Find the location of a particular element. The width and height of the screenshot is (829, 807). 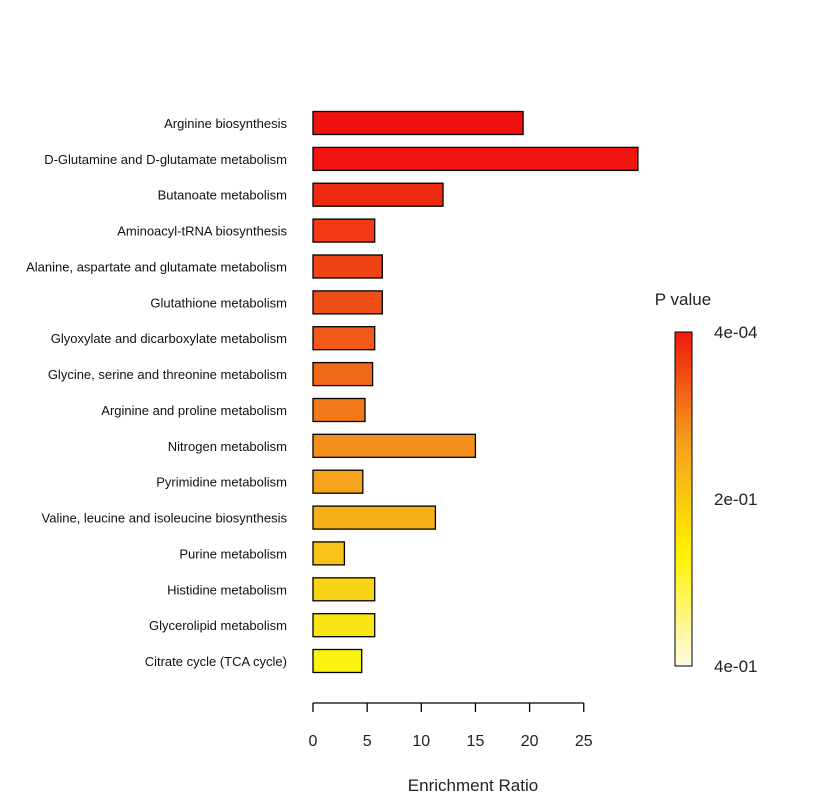

legend-tick-label: 4e-04 is located at coordinates (735, 332).